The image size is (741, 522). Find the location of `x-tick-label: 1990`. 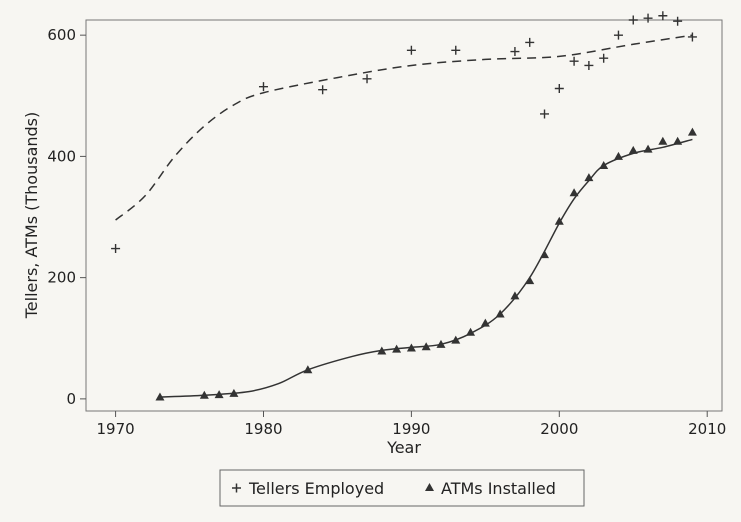

x-tick-label: 1990 is located at coordinates (411, 429).